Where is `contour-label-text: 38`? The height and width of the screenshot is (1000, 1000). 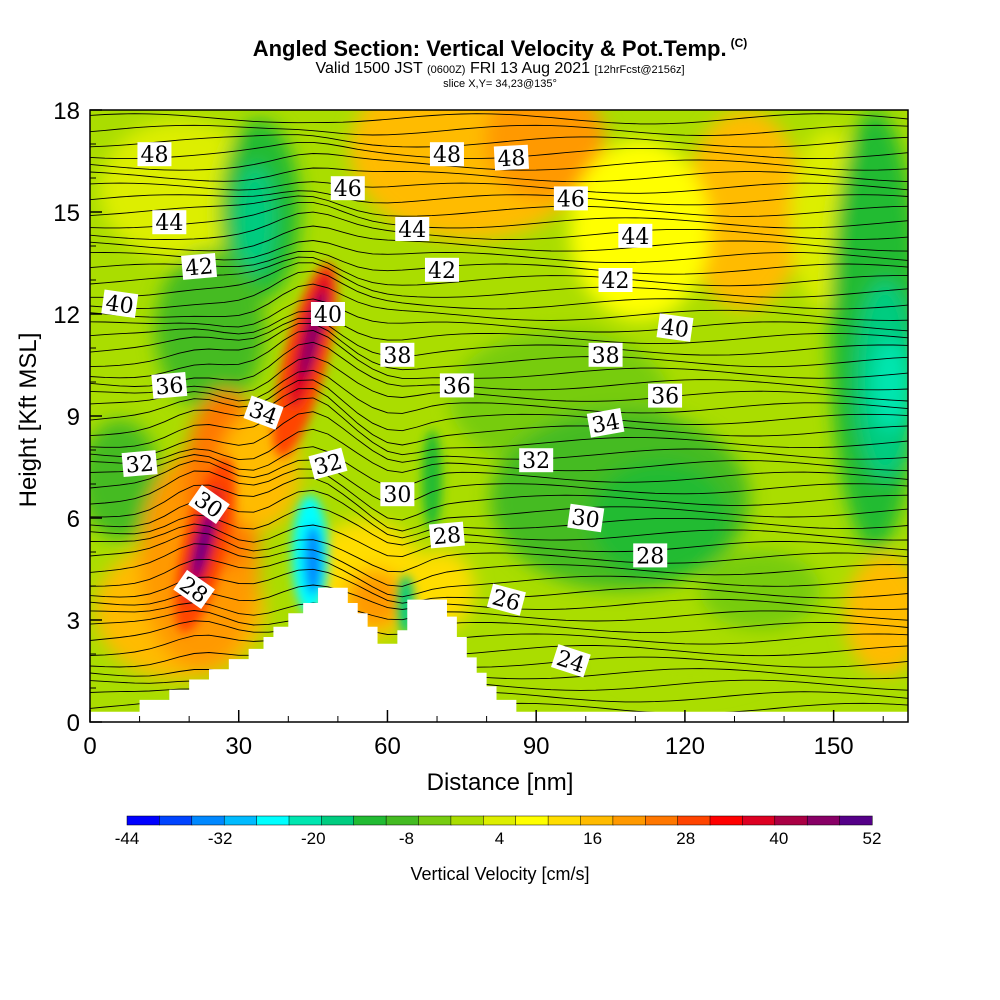
contour-label-text: 38 is located at coordinates (397, 356).